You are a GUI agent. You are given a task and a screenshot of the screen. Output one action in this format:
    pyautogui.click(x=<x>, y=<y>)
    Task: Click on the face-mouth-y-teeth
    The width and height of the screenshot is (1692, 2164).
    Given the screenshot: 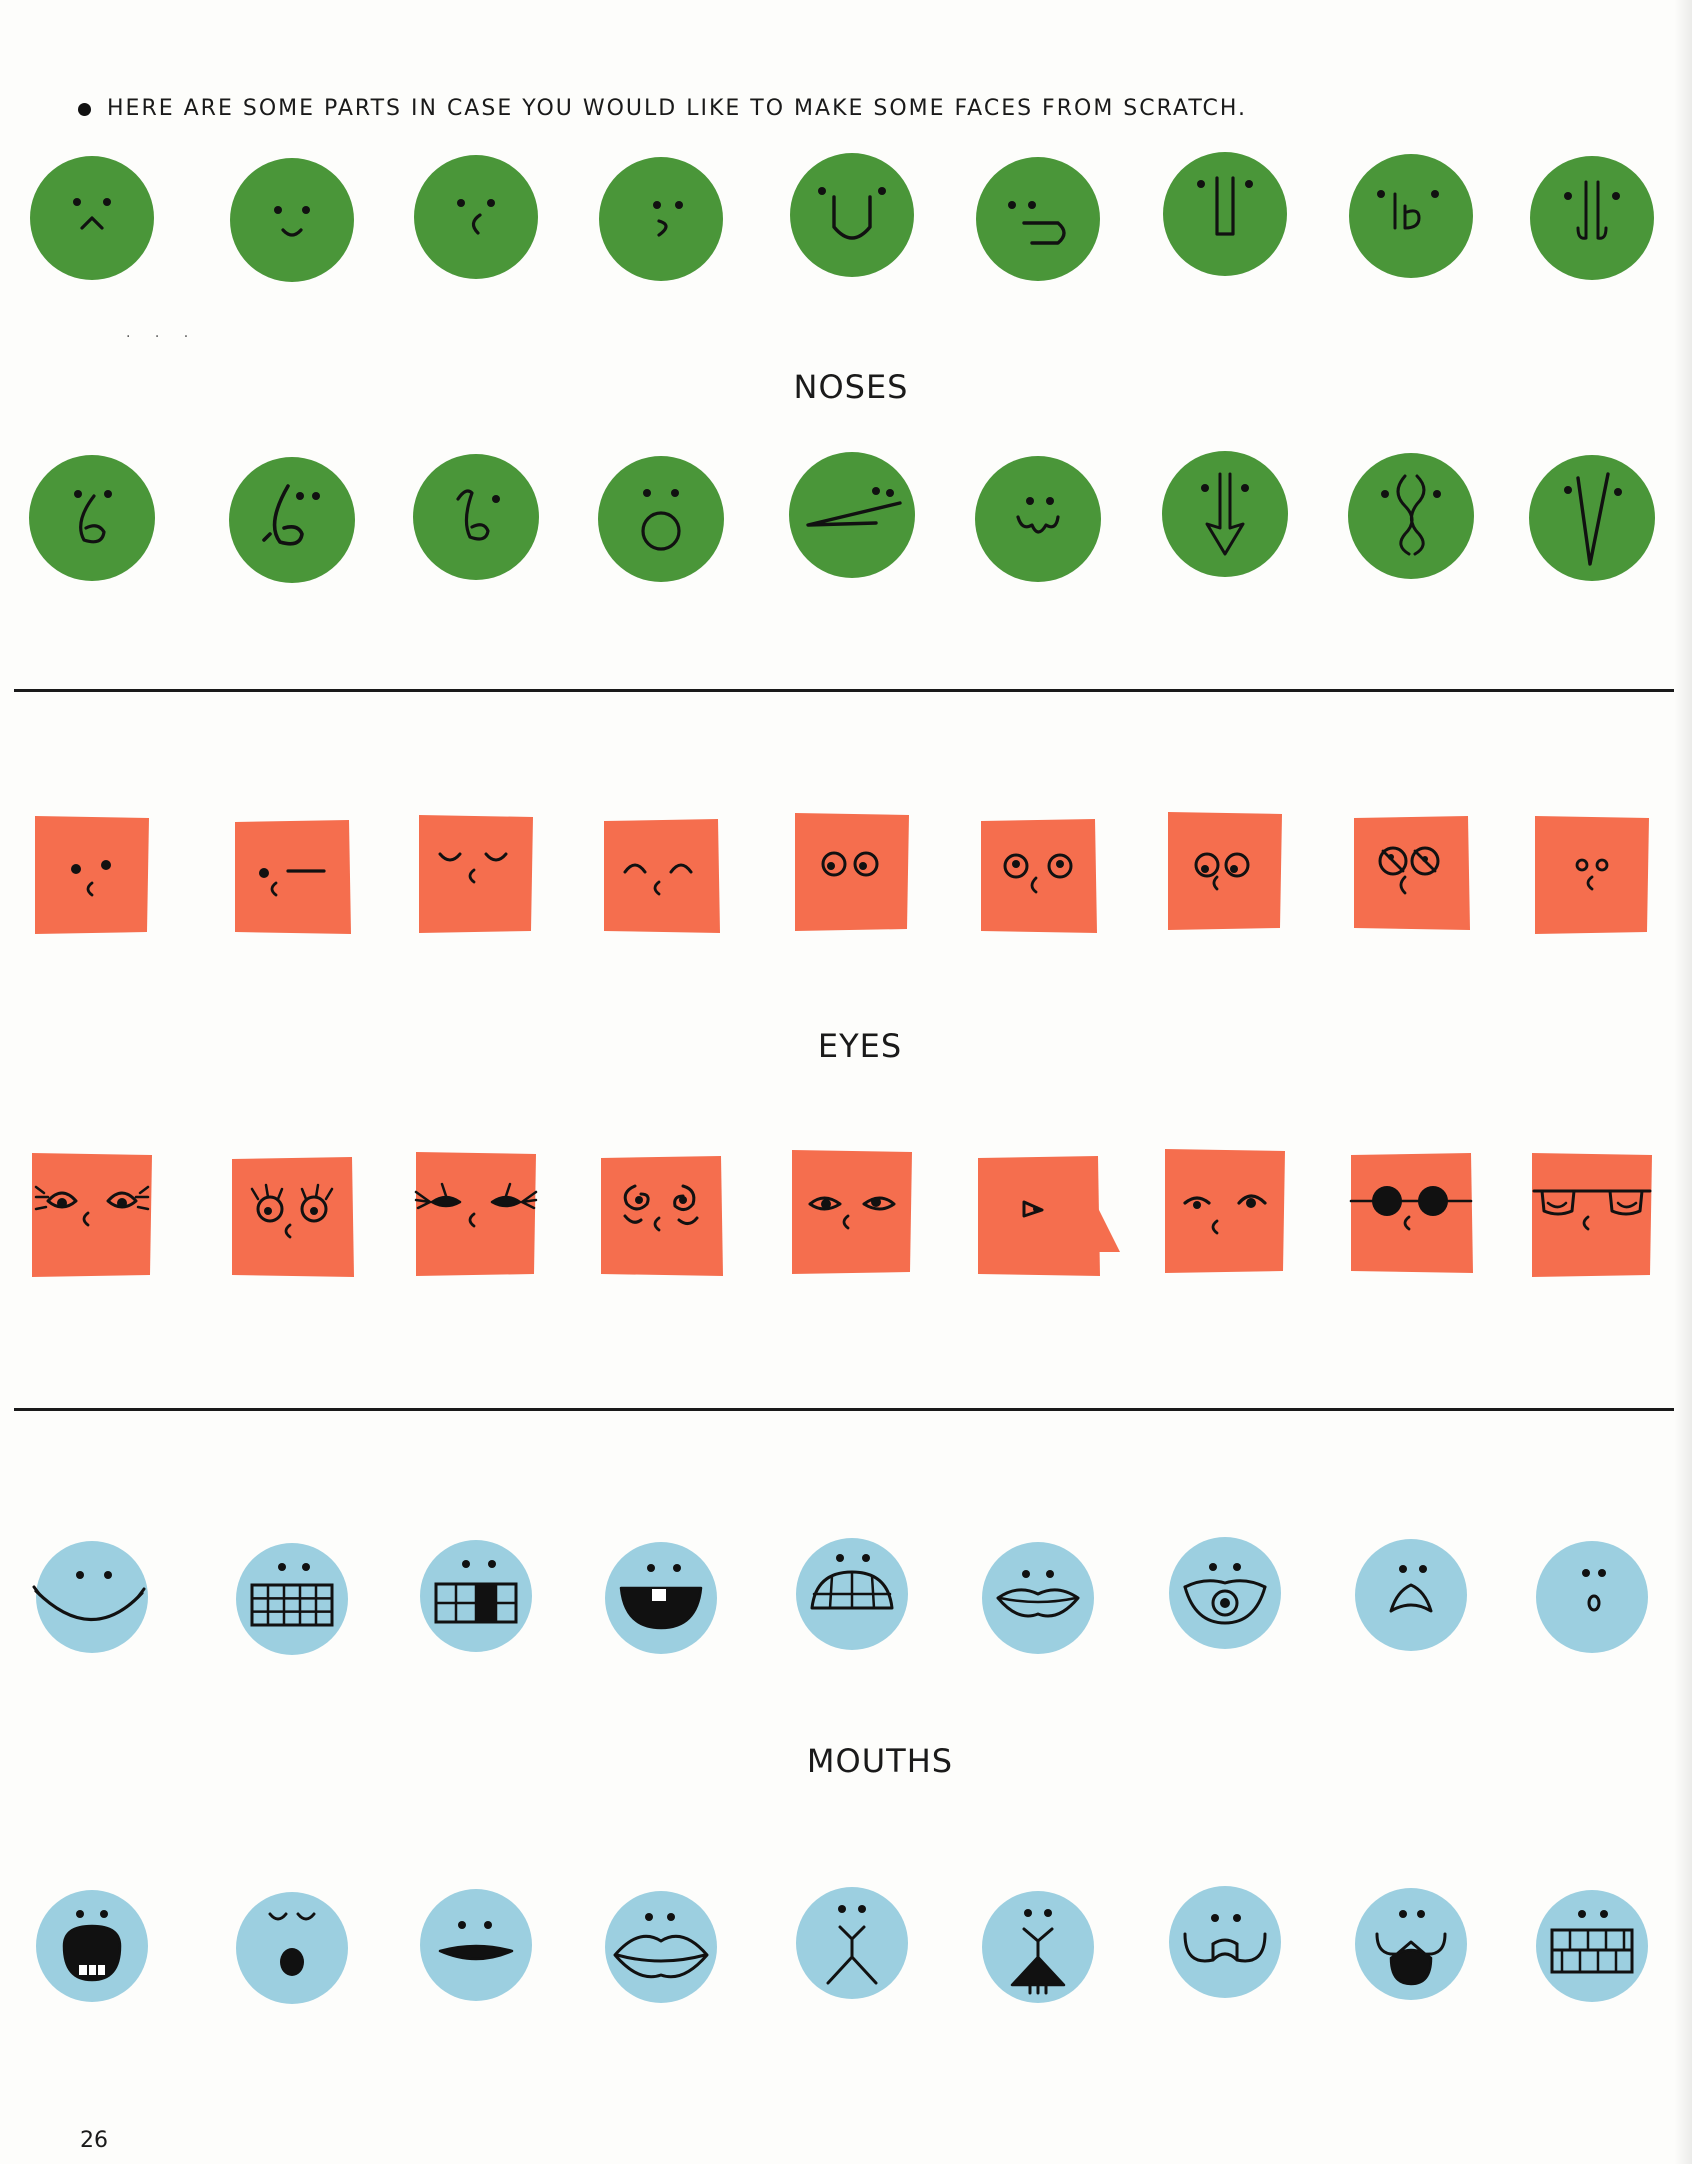 What is the action you would take?
    pyautogui.click(x=1038, y=1947)
    